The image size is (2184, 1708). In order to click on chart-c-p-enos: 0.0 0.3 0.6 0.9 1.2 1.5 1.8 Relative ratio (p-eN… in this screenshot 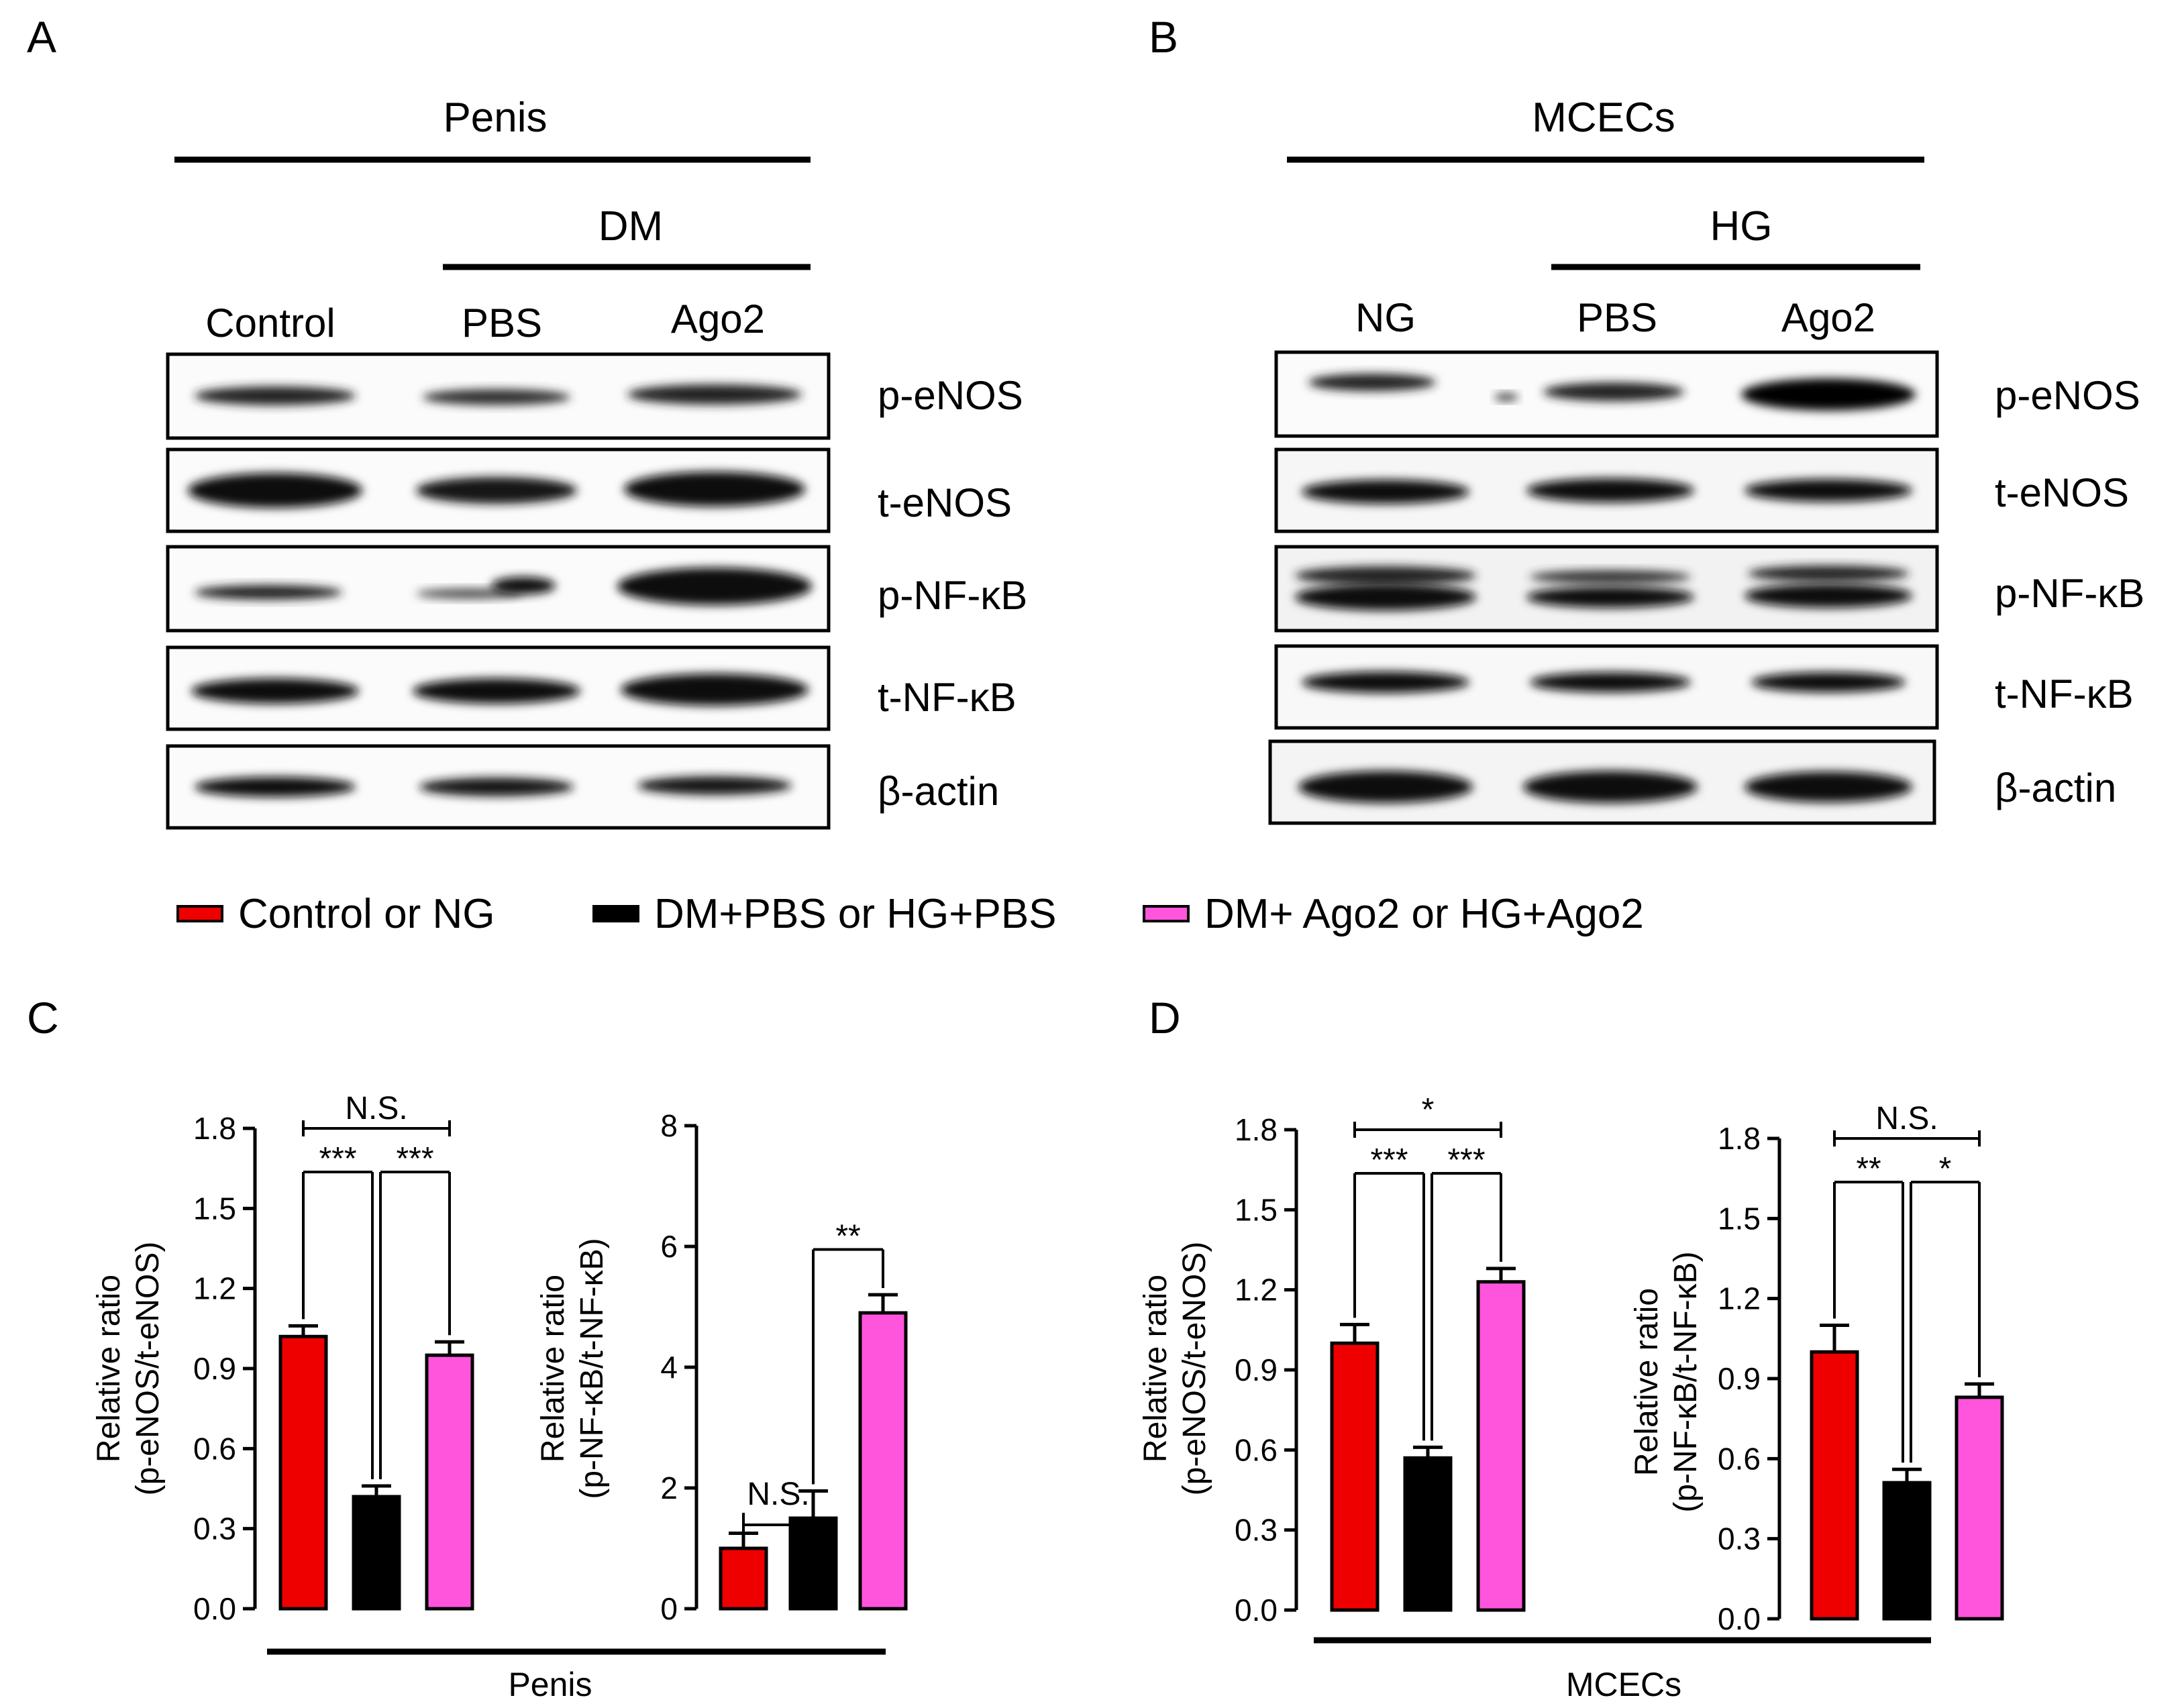, I will do `click(283, 1358)`.